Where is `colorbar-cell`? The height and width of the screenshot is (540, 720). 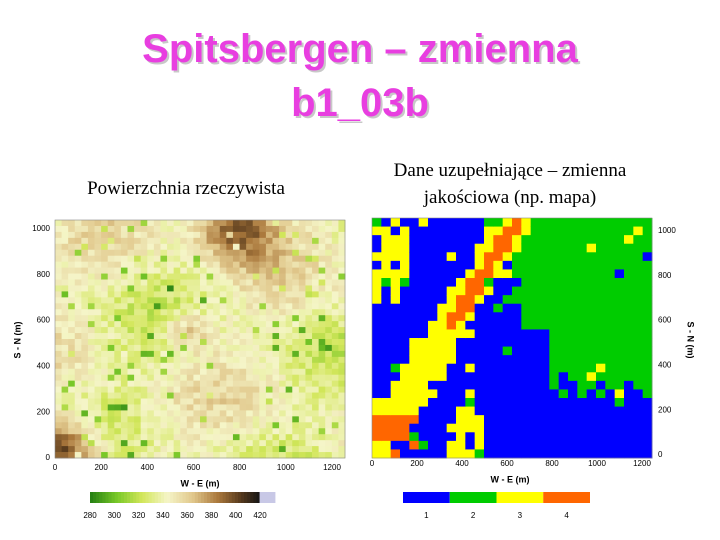
colorbar-cell is located at coordinates (113, 497).